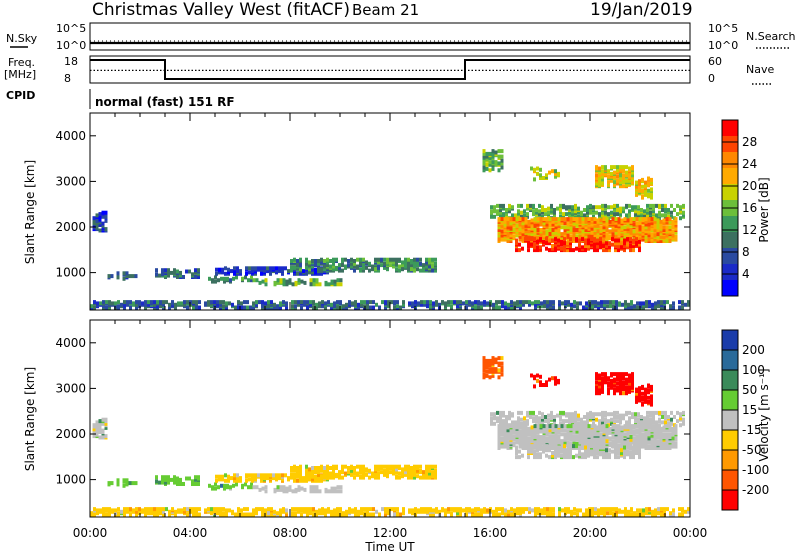  What do you see at coordinates (70, 136) in the screenshot?
I see `ytick-label: 4000` at bounding box center [70, 136].